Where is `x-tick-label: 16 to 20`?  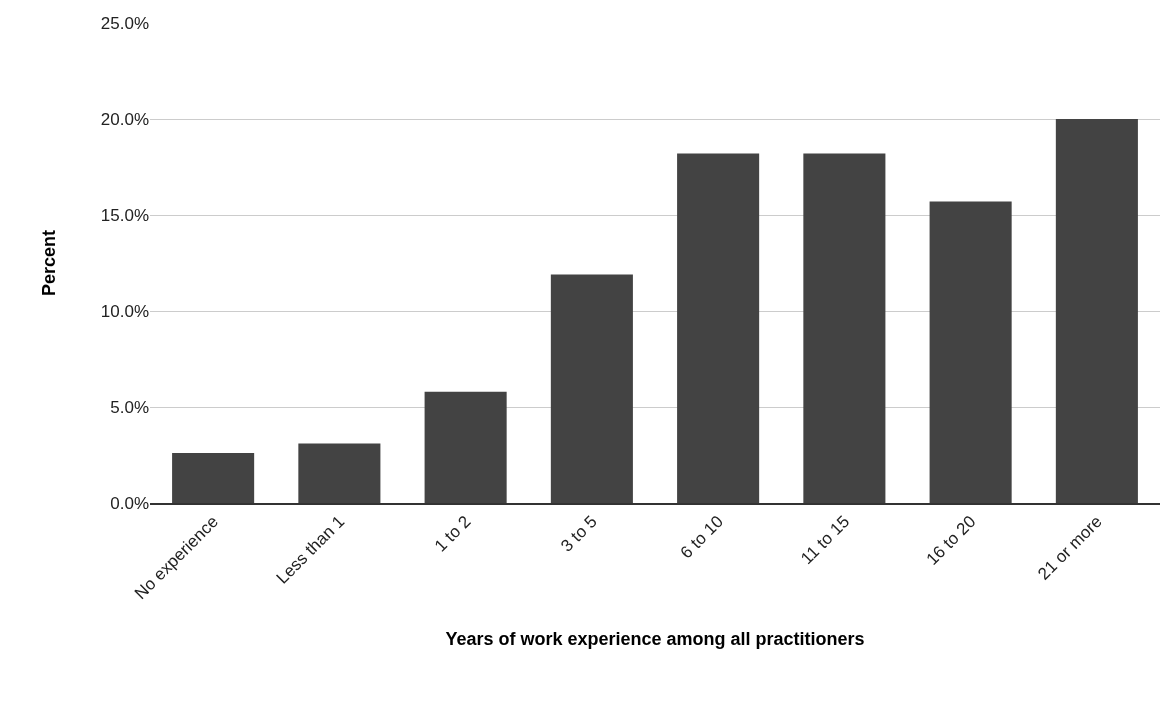
x-tick-label: 16 to 20 is located at coordinates (951, 540).